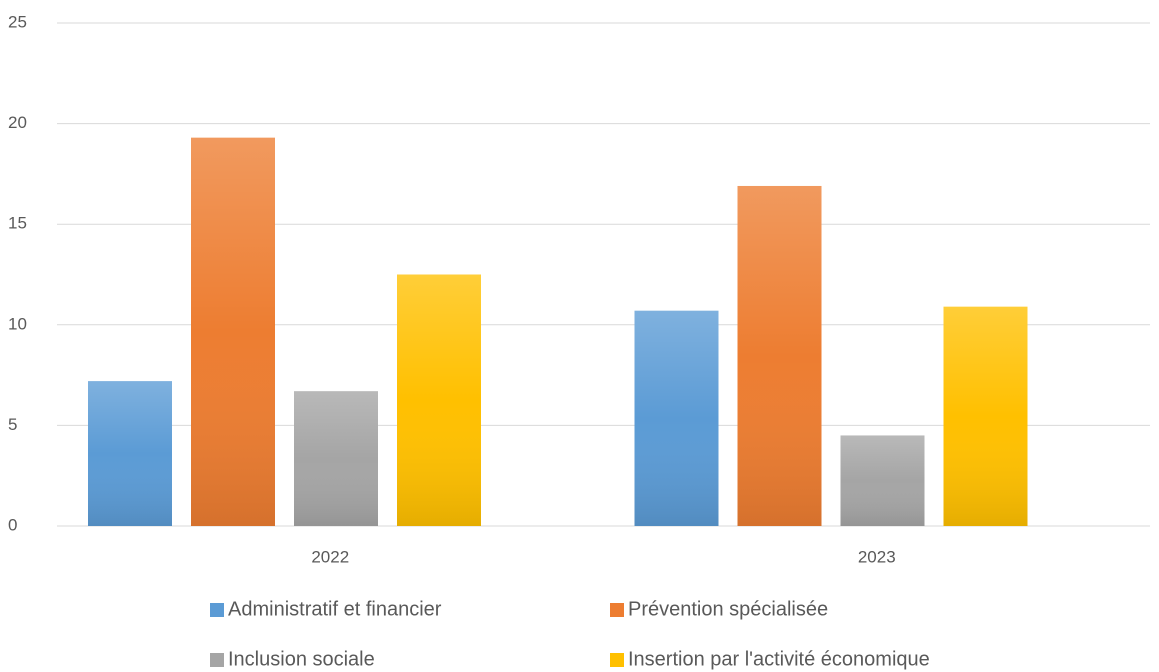 The height and width of the screenshot is (672, 1159). I want to click on y-tick-label: 10, so click(17, 323).